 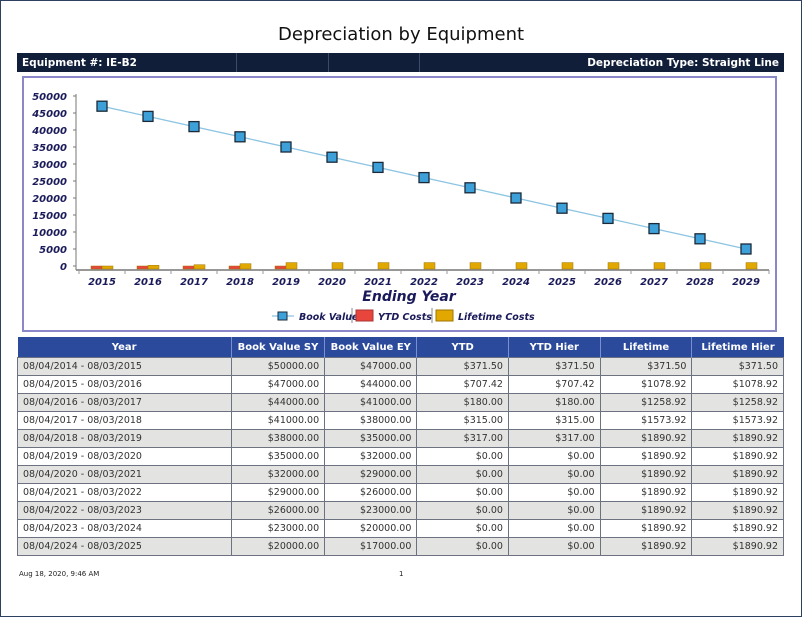 I want to click on x-tick-label: 2023, so click(x=470, y=282).